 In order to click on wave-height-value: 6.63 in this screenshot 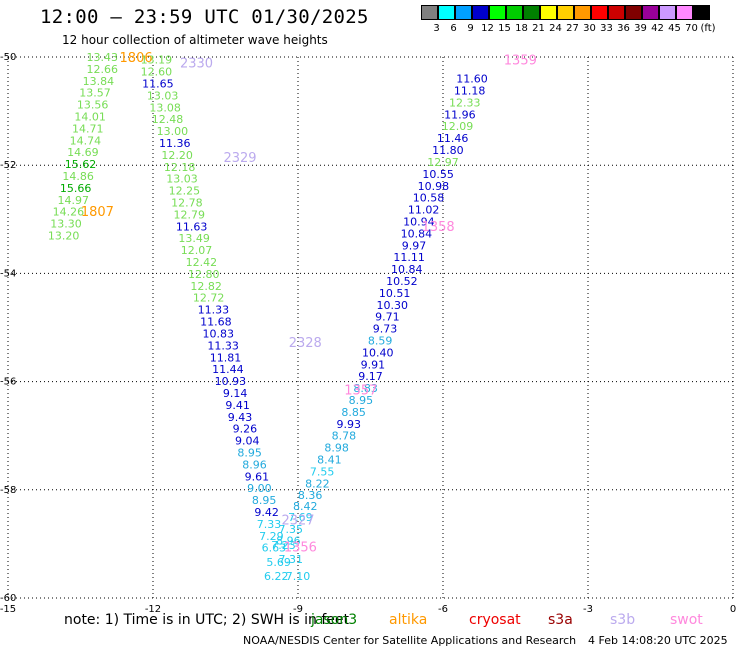, I will do `click(274, 548)`.